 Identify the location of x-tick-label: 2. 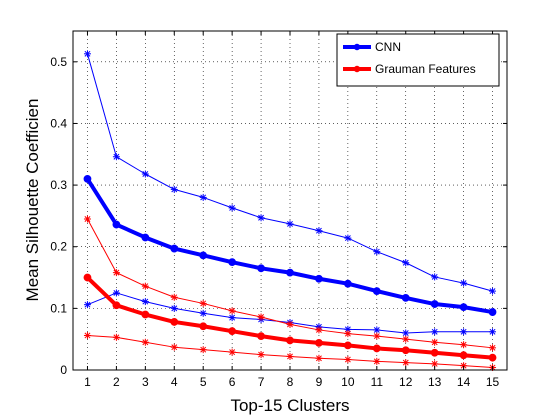
(116, 382).